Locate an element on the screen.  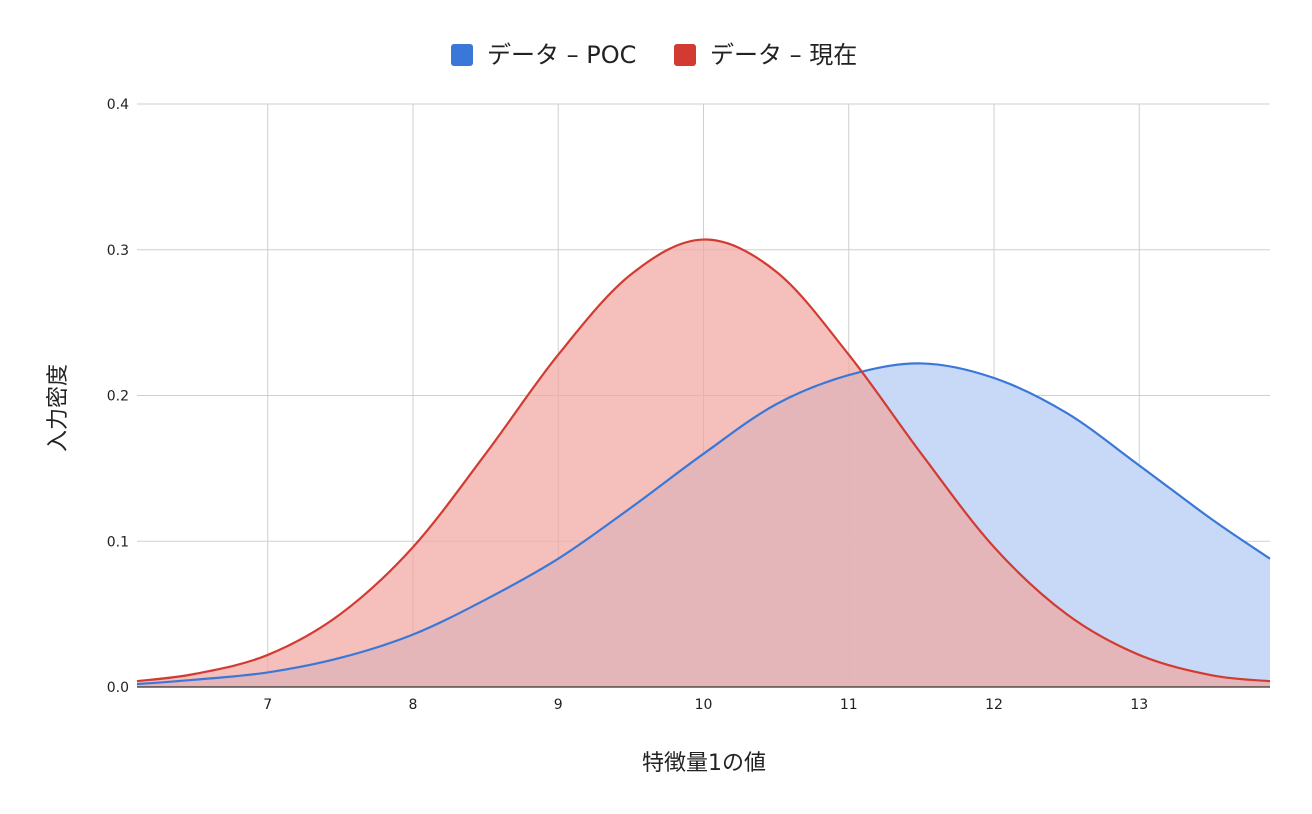
x-tick-label-12: 12 is located at coordinates (994, 705).